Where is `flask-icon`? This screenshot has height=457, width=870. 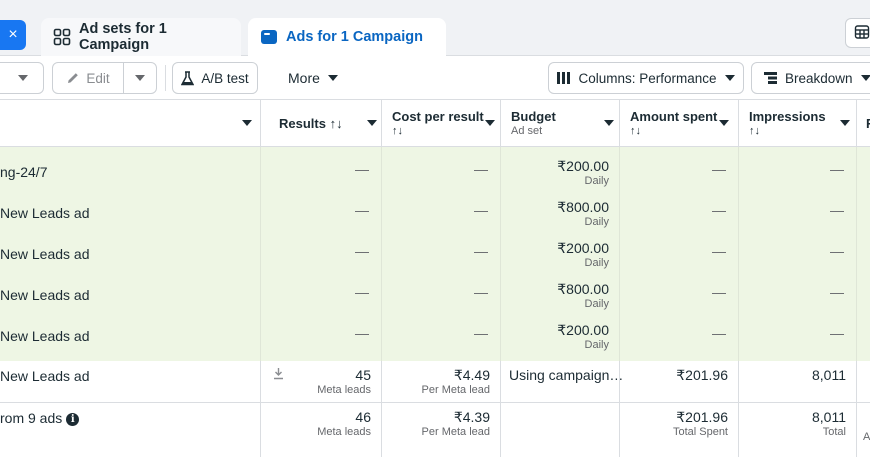
flask-icon is located at coordinates (188, 78).